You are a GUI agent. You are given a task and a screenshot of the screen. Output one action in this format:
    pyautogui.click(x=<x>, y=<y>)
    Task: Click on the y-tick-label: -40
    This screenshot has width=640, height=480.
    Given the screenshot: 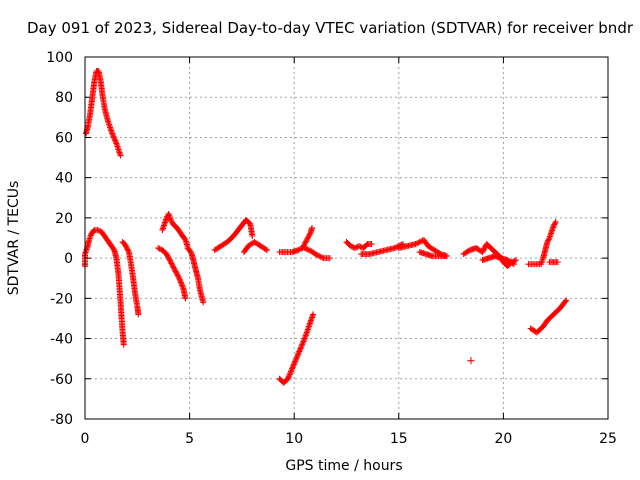 What is the action you would take?
    pyautogui.click(x=61, y=340)
    